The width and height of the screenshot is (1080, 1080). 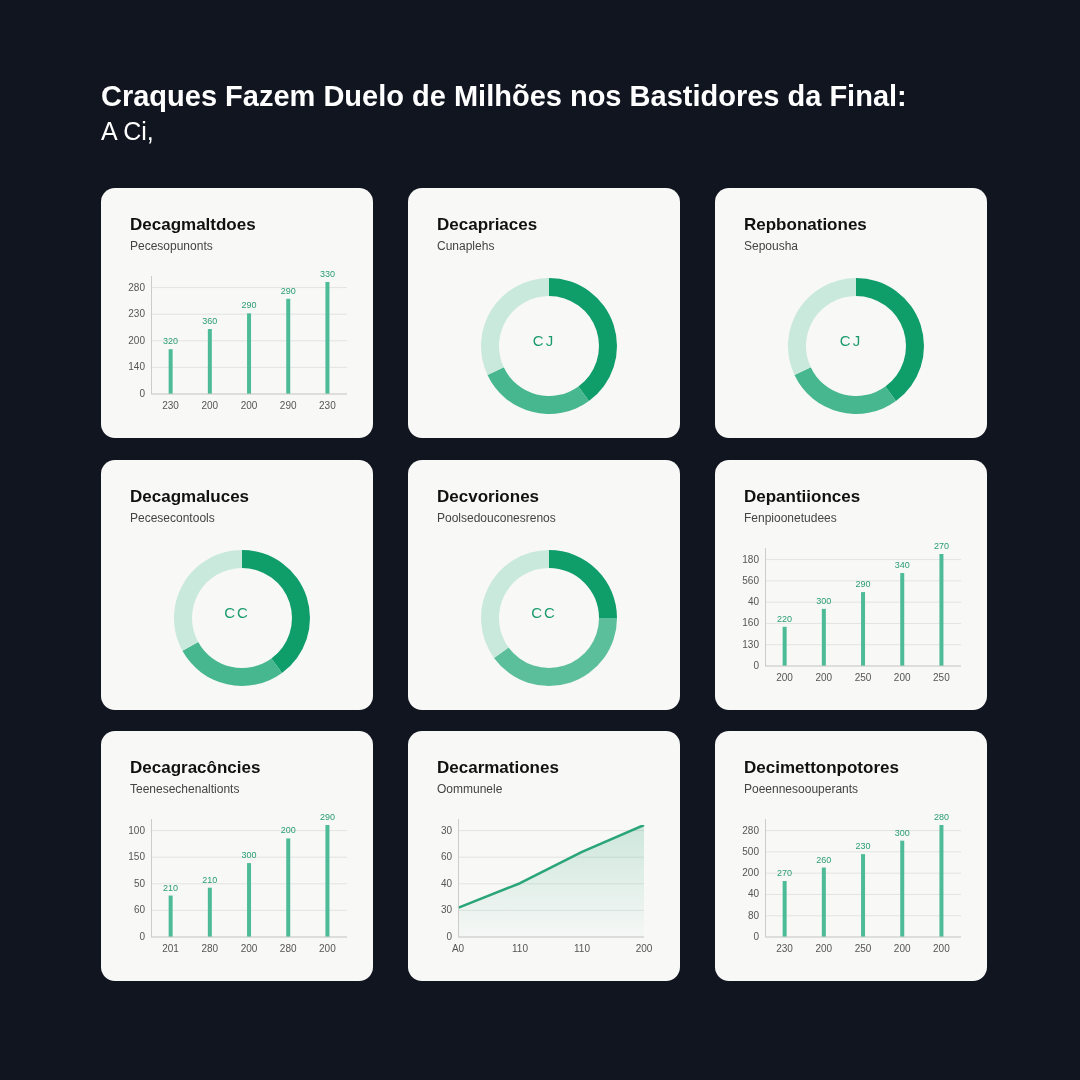 I want to click on chart-title: Repbonationes, so click(x=805, y=225).